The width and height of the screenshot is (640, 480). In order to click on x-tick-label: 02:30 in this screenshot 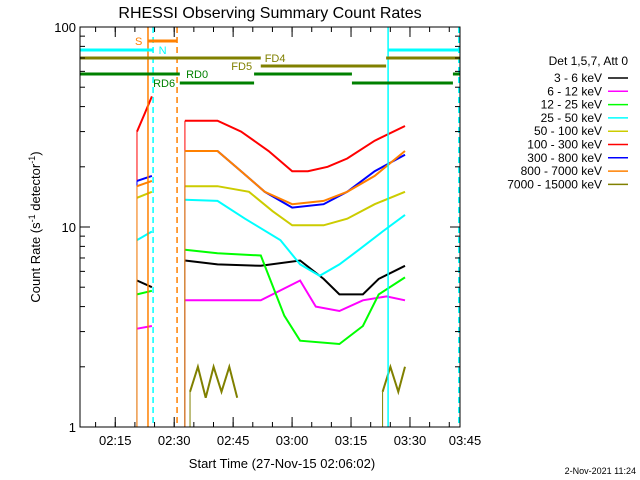, I will do `click(174, 440)`.